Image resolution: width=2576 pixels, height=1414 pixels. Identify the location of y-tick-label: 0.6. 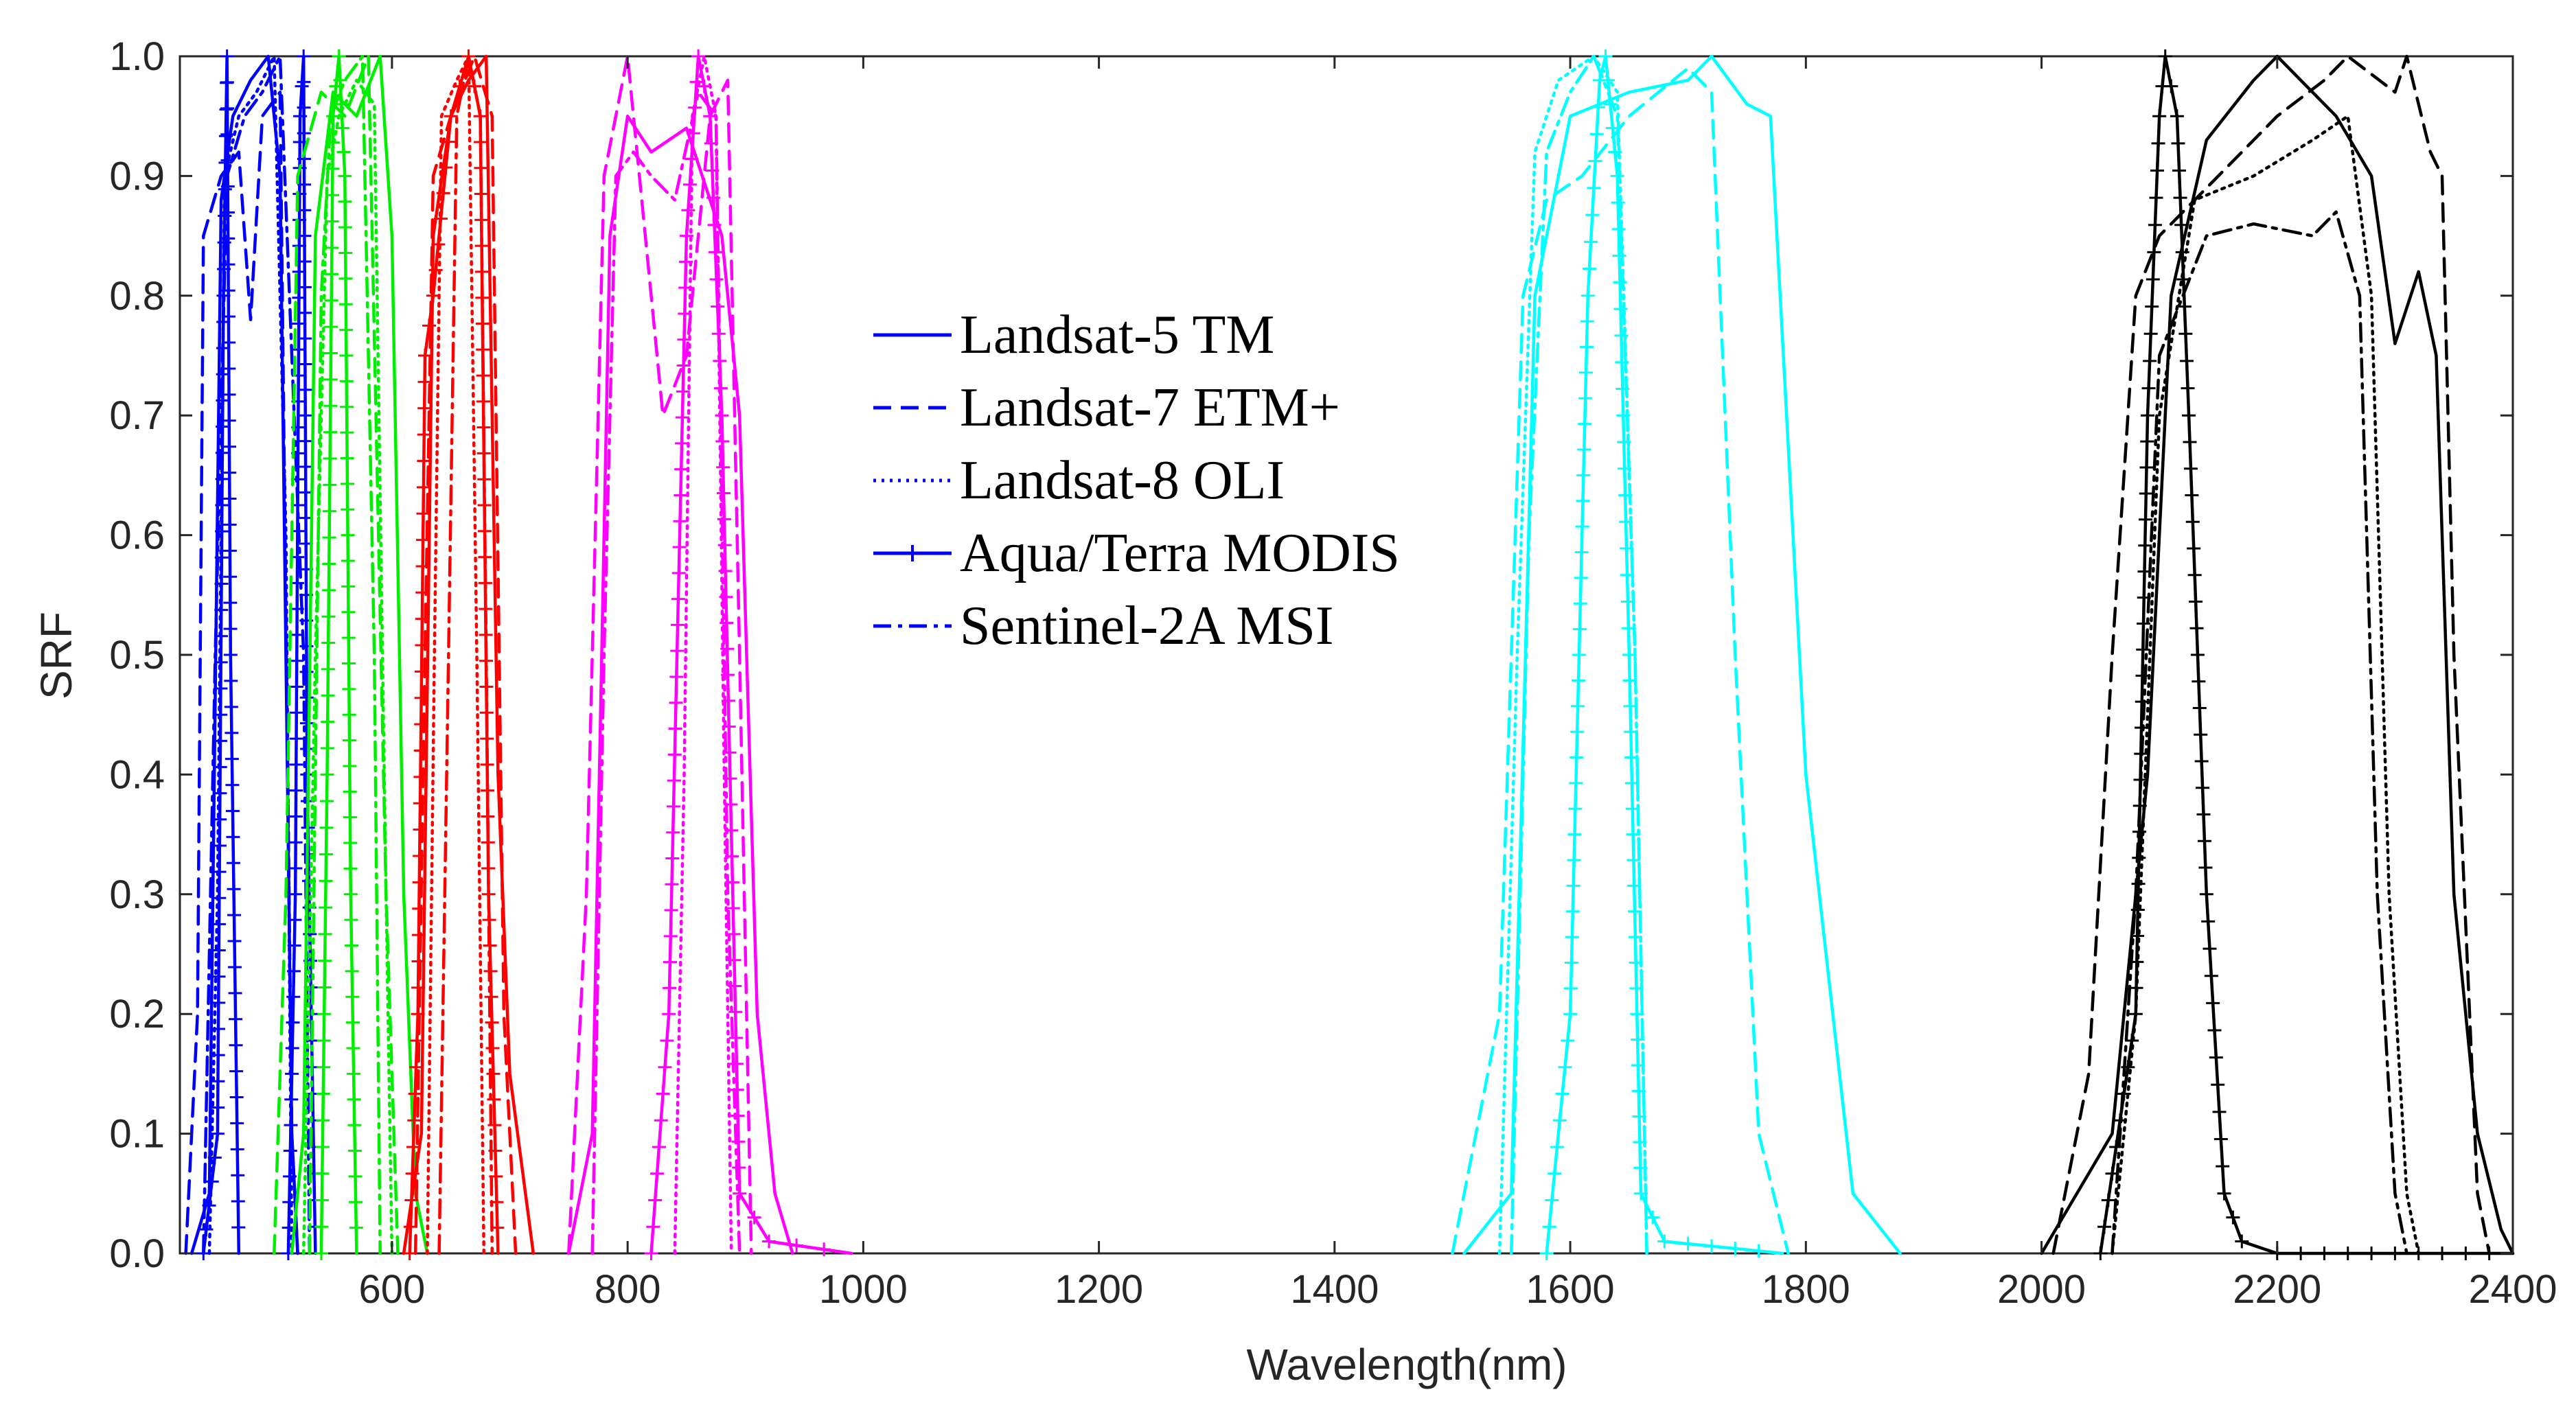
(137, 535).